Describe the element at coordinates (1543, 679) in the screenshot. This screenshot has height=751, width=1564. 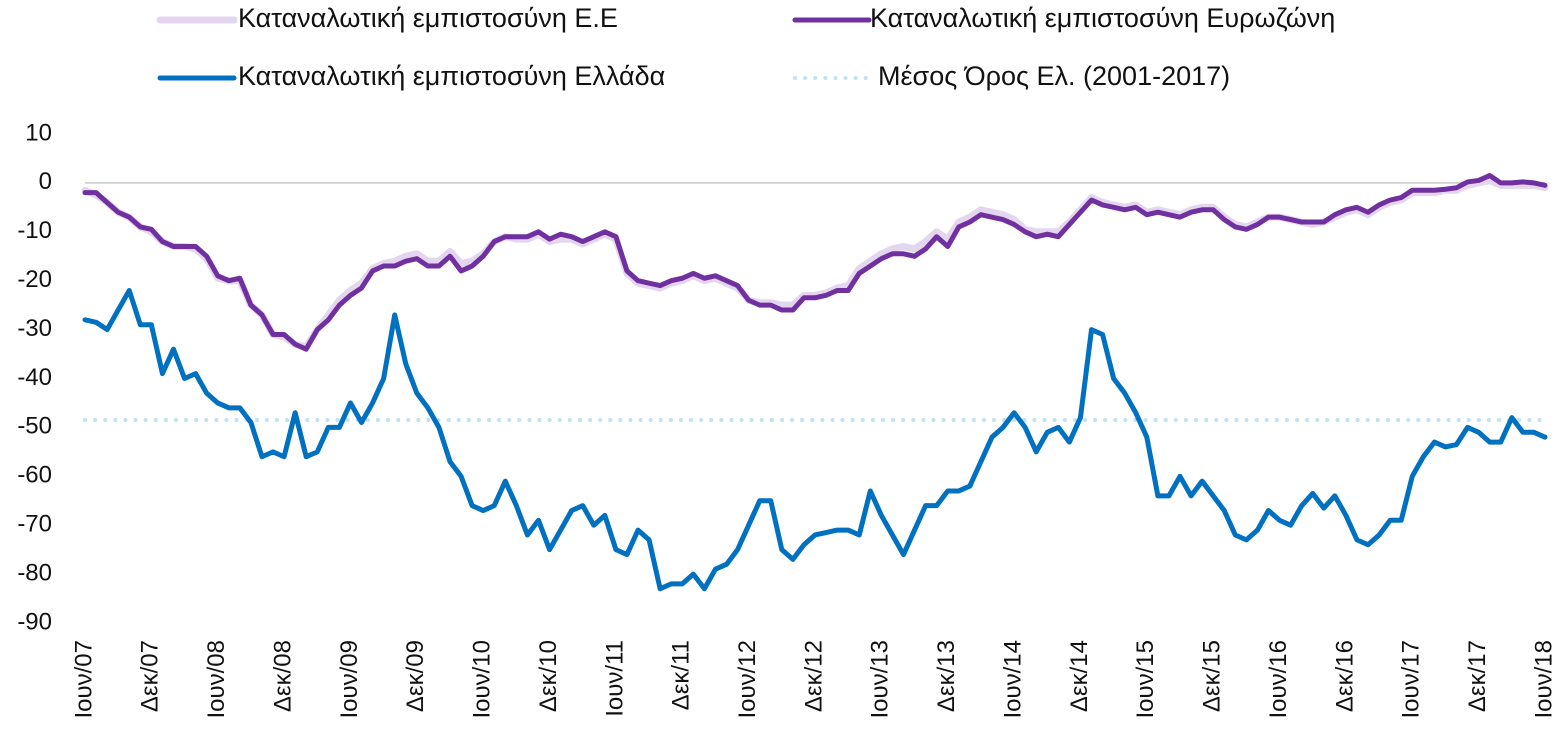
I see `x-tick-label: Ιουν/18` at that location.